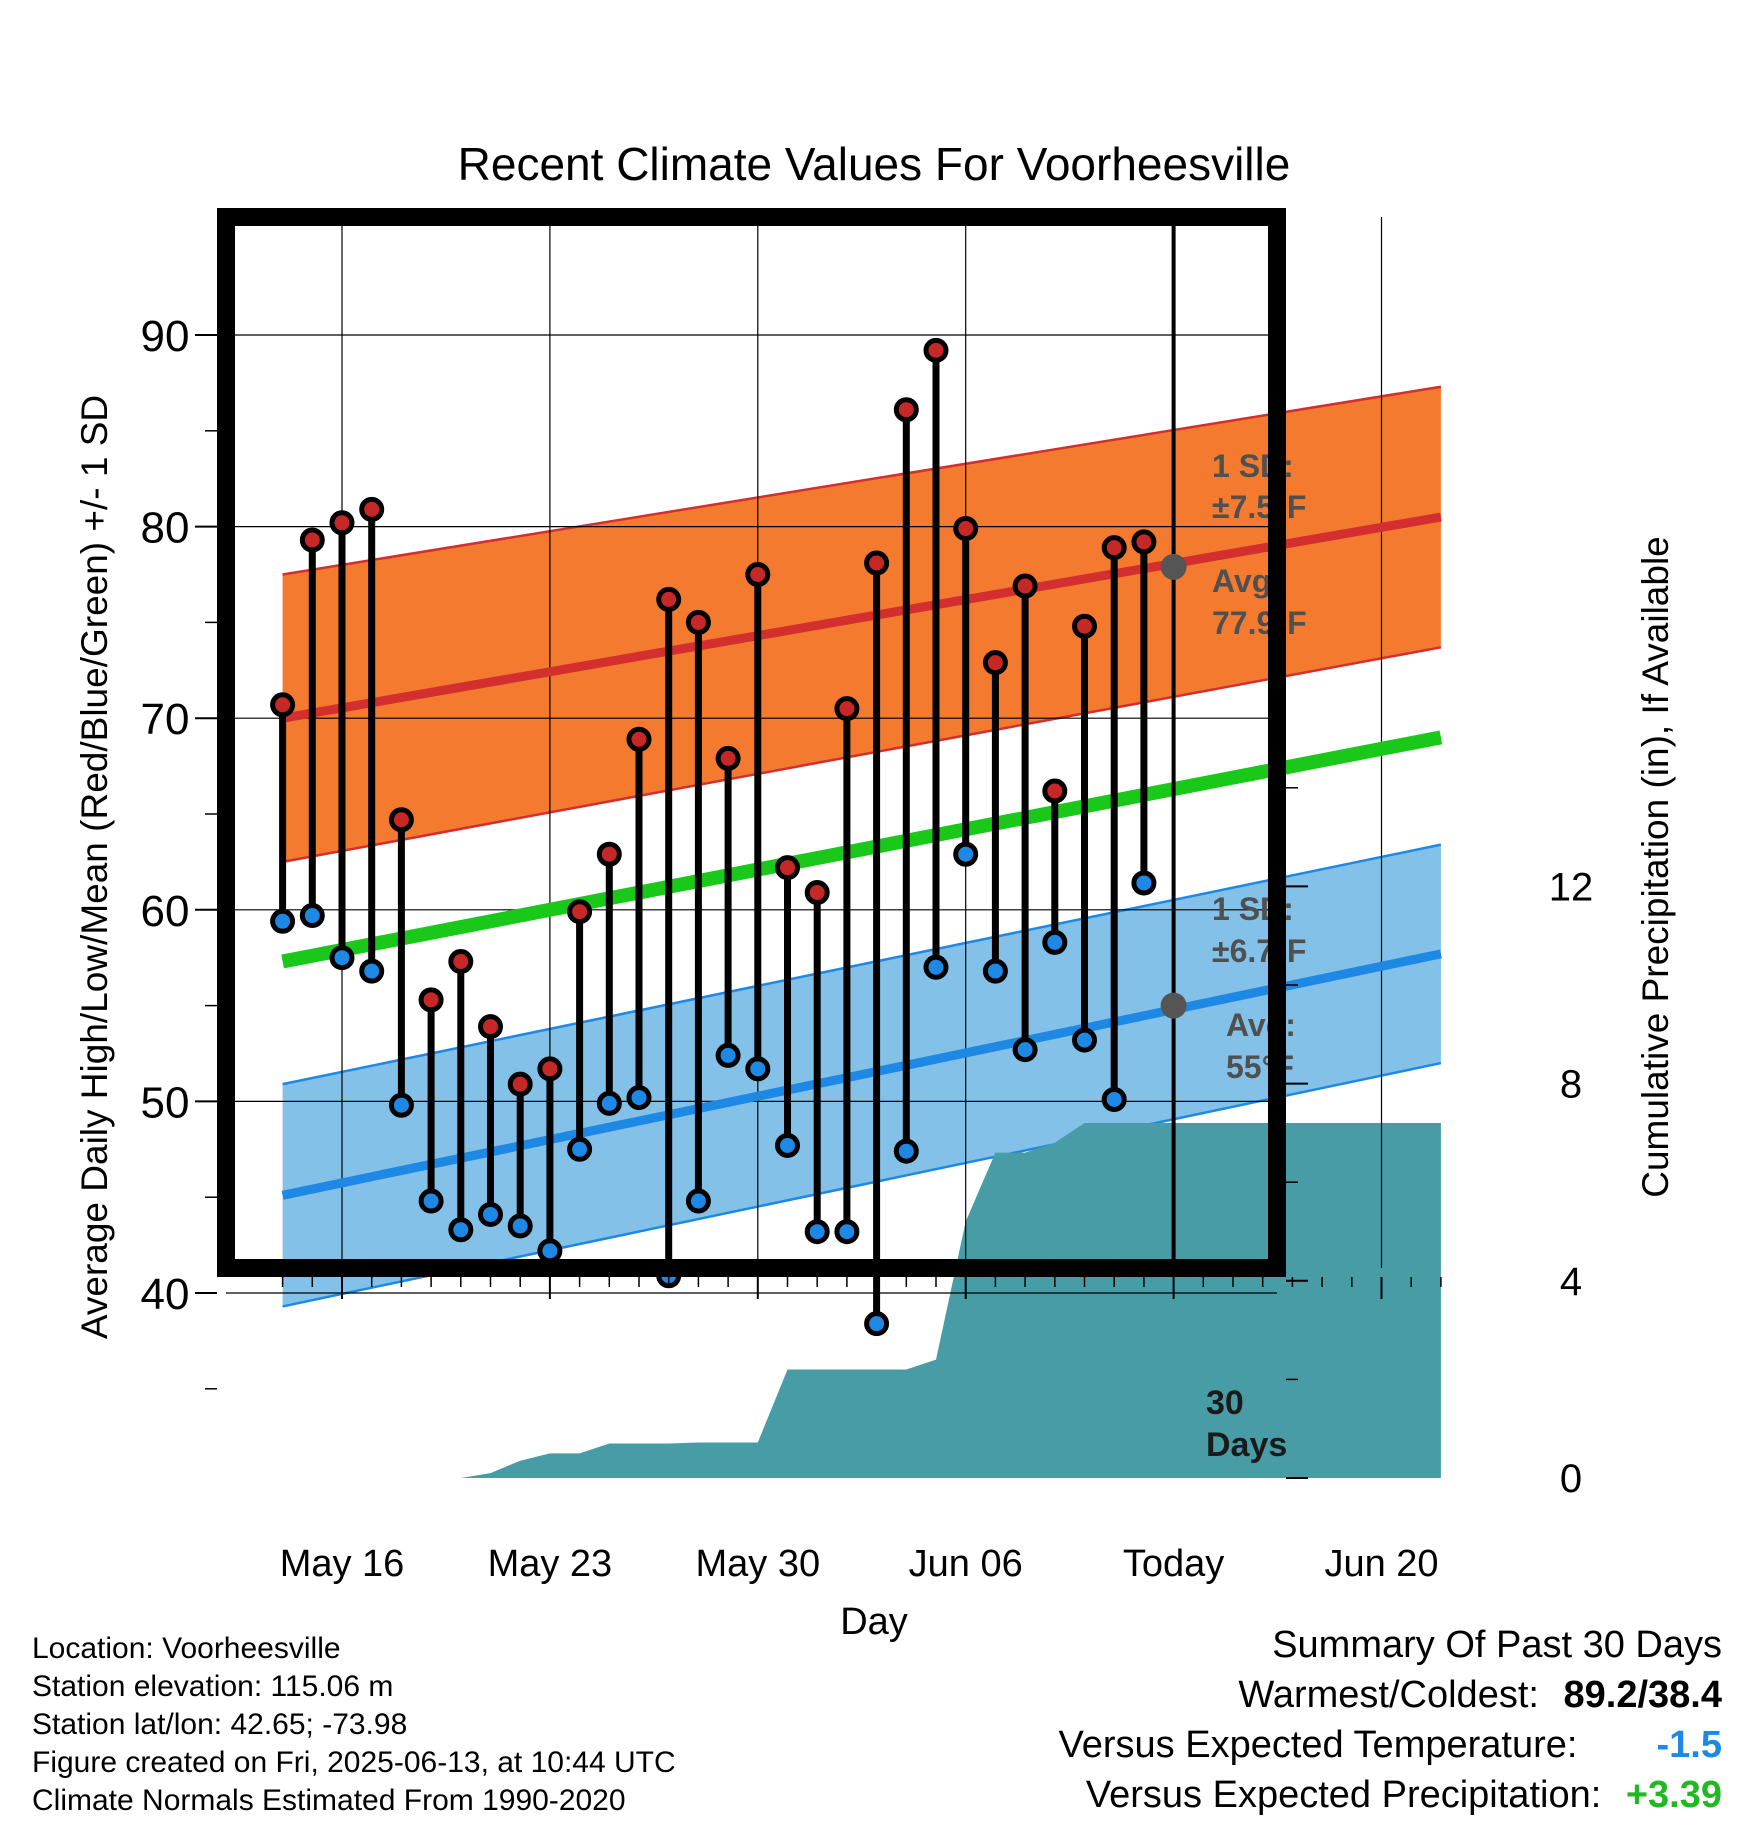 The image size is (1748, 1828). I want to click on days-label-line2: Days, so click(1246, 1445).